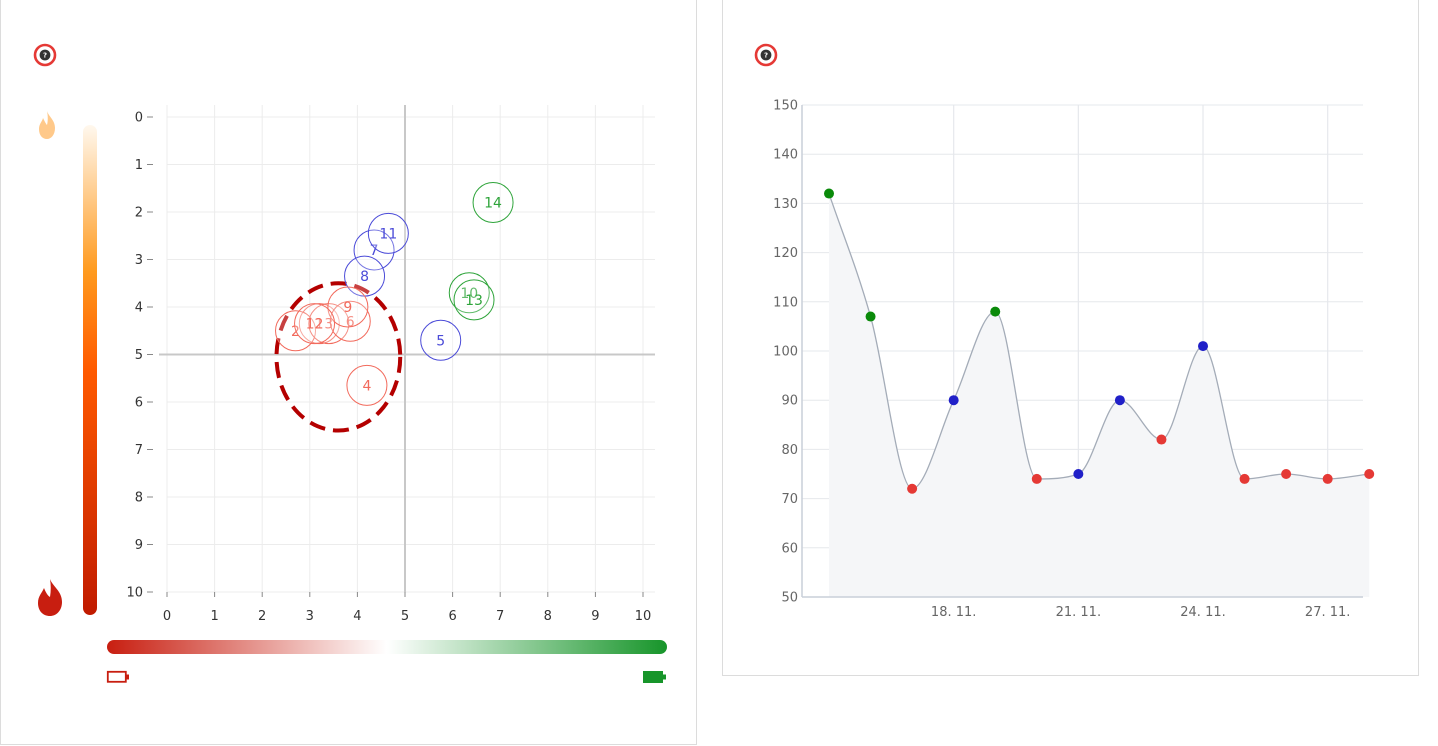  I want to click on y-tick-label: 4, so click(139, 308).